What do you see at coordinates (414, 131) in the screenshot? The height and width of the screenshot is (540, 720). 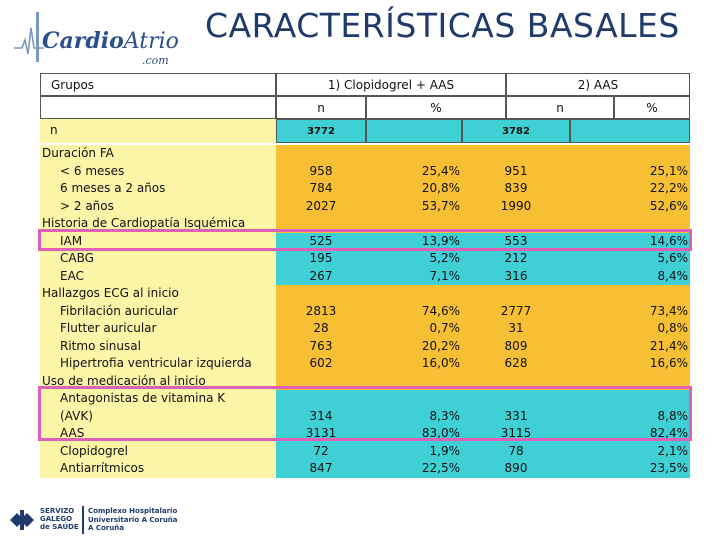 I see `p1-total-empty` at bounding box center [414, 131].